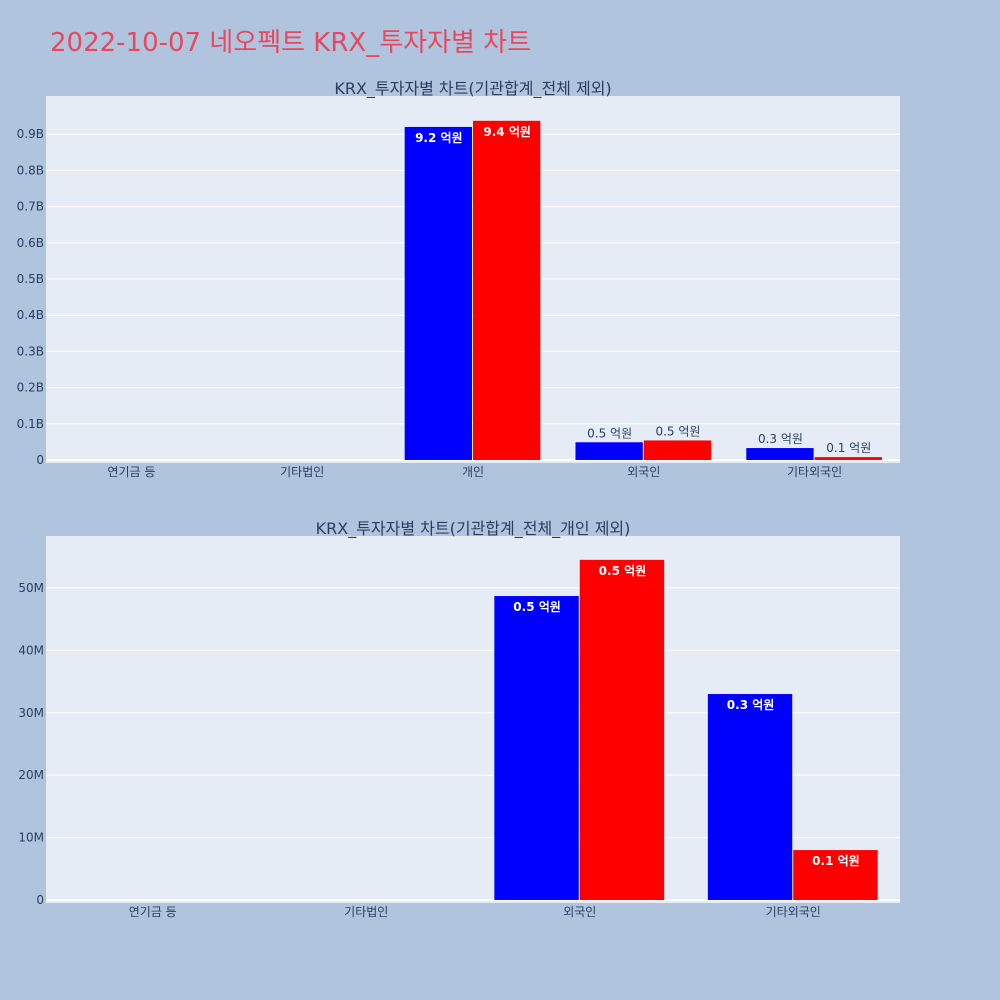 The image size is (1000, 1000). What do you see at coordinates (291, 43) in the screenshot?
I see `page-title: 2022-10-07 네오펙트 KRX_투자자별 차트` at bounding box center [291, 43].